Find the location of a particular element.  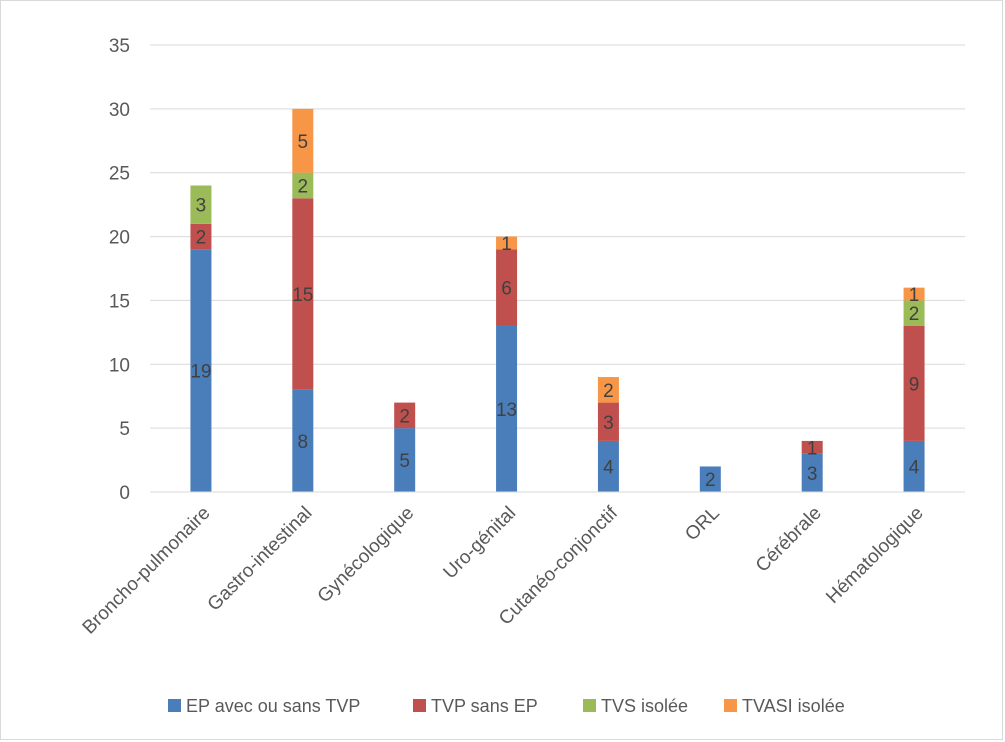

y-tick-label: 35 is located at coordinates (119, 46).